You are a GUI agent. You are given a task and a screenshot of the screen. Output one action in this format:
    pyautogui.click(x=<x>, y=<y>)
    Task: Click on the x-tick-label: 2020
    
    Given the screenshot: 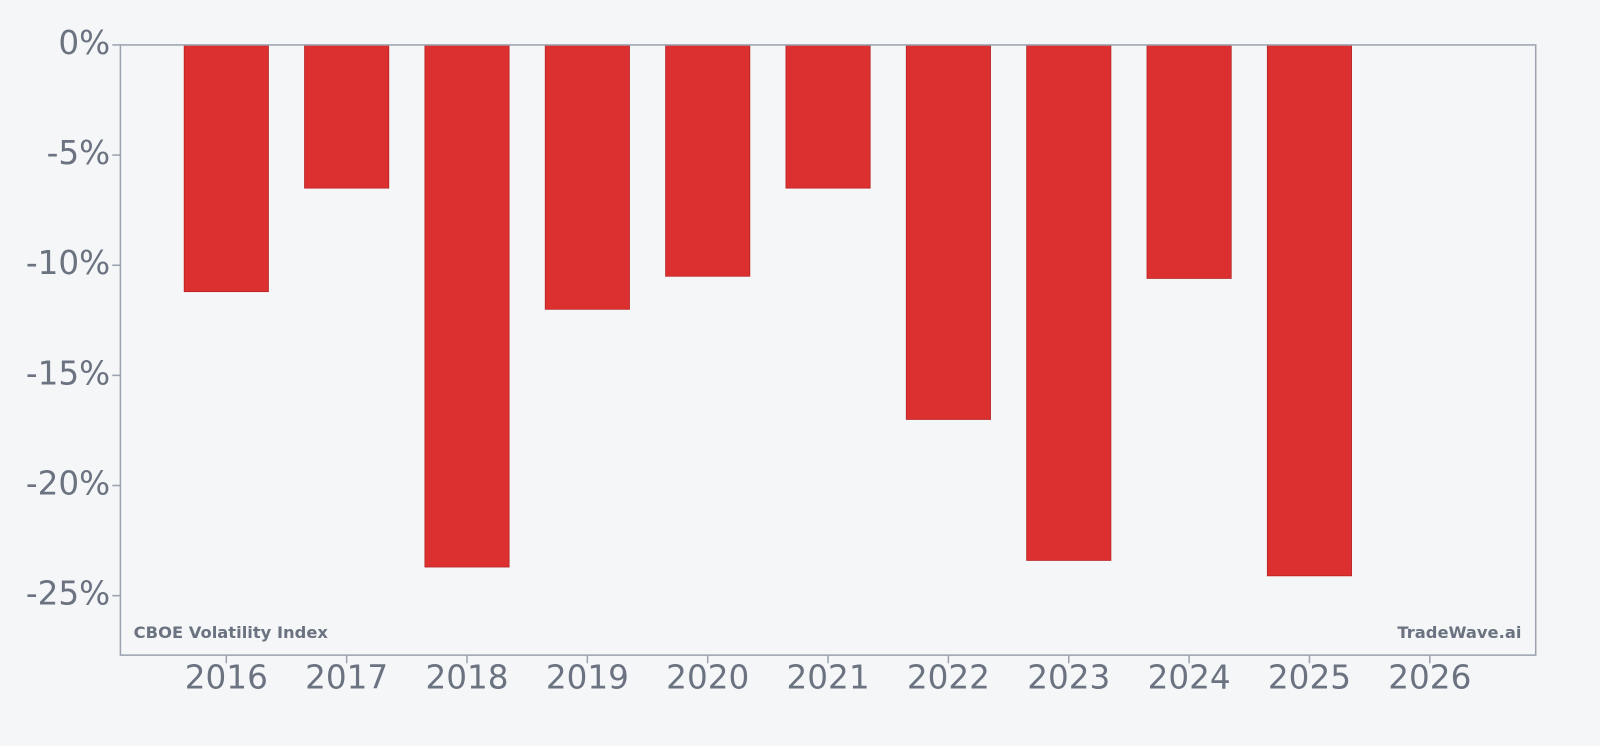 What is the action you would take?
    pyautogui.click(x=707, y=678)
    